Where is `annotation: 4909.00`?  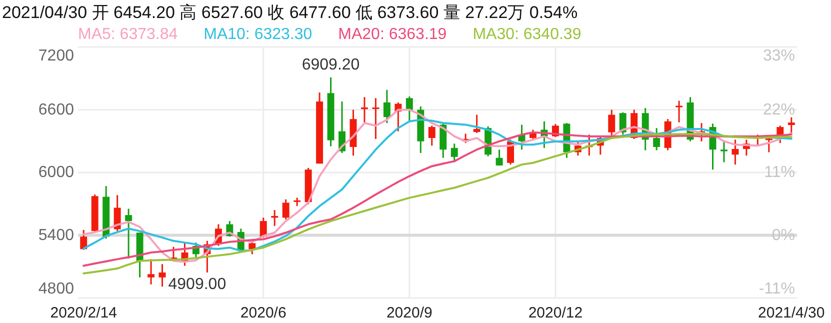
annotation: 4909.00 is located at coordinates (197, 285).